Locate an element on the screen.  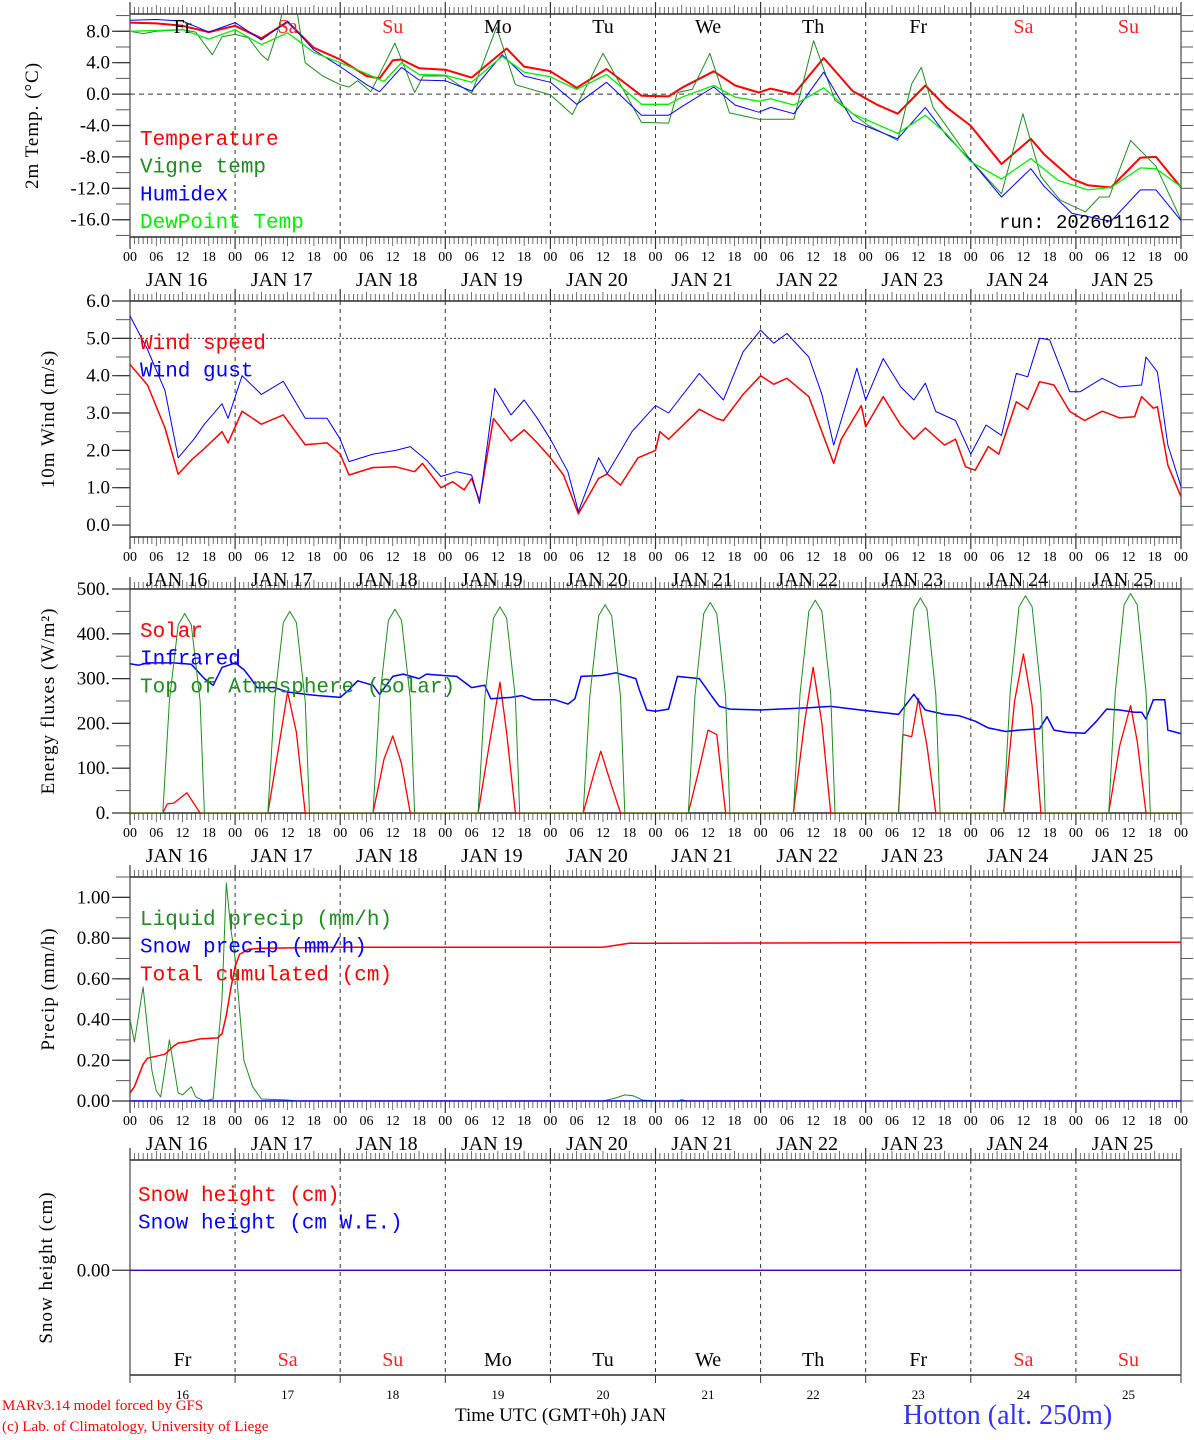
date-number: 23 is located at coordinates (918, 1394).